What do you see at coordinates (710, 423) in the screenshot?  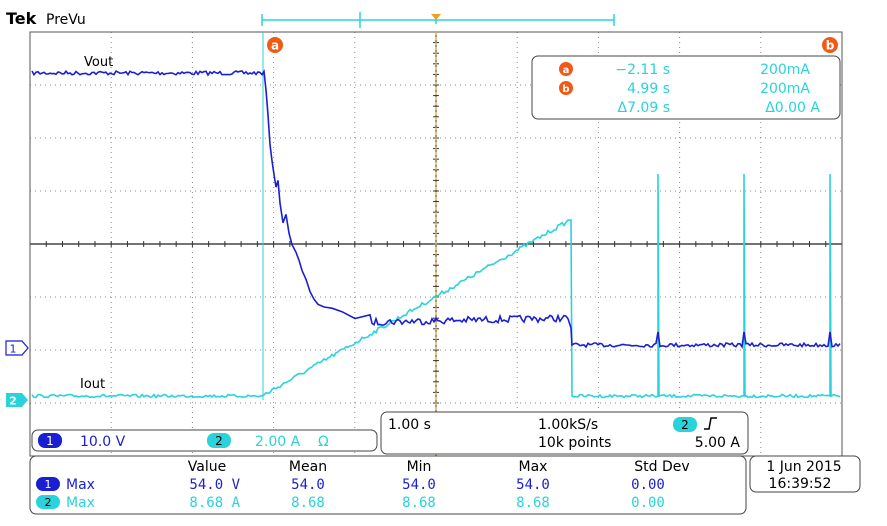 I see `rising-edge-icon` at bounding box center [710, 423].